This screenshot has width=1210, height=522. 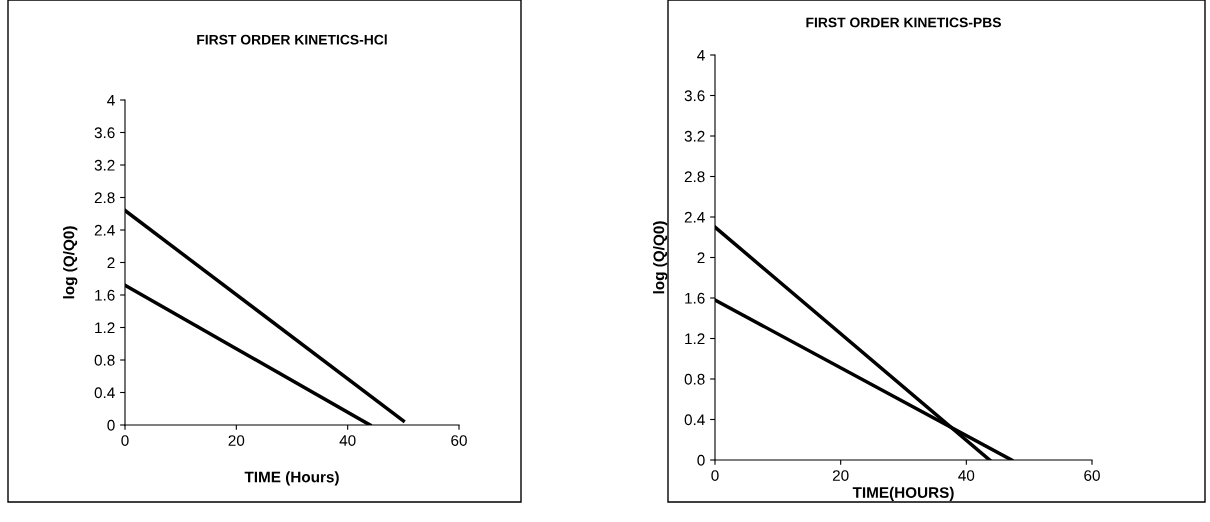 What do you see at coordinates (903, 22) in the screenshot?
I see `chart-title: FIRST ORDER KINETICS-PBS` at bounding box center [903, 22].